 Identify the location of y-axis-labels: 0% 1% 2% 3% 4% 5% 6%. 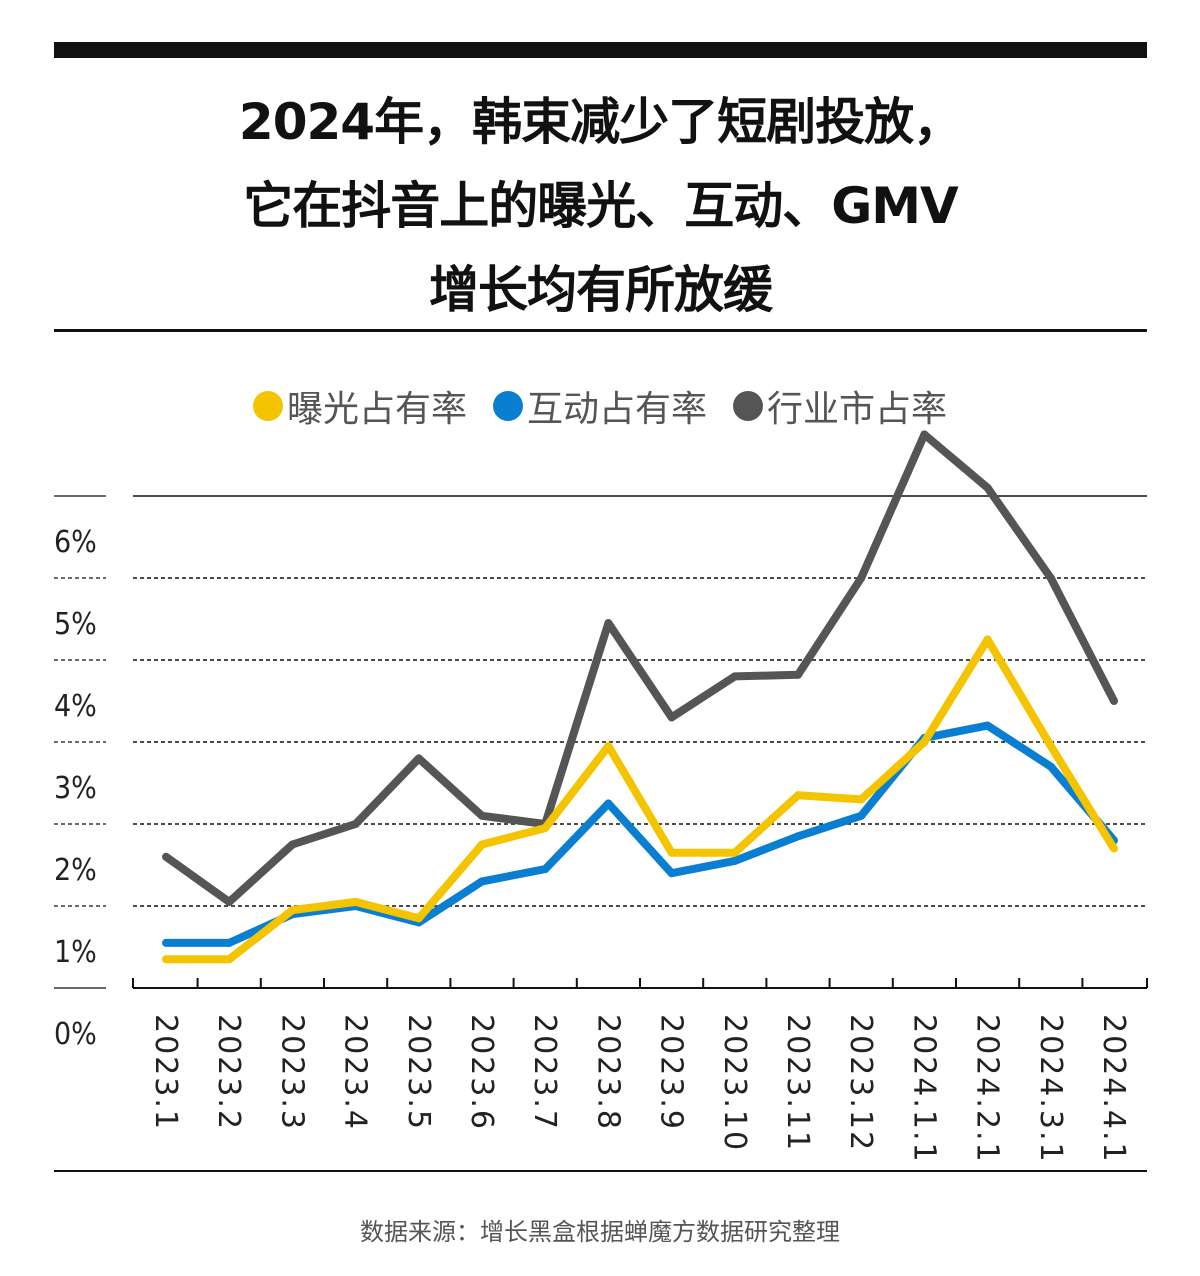
(75, 788).